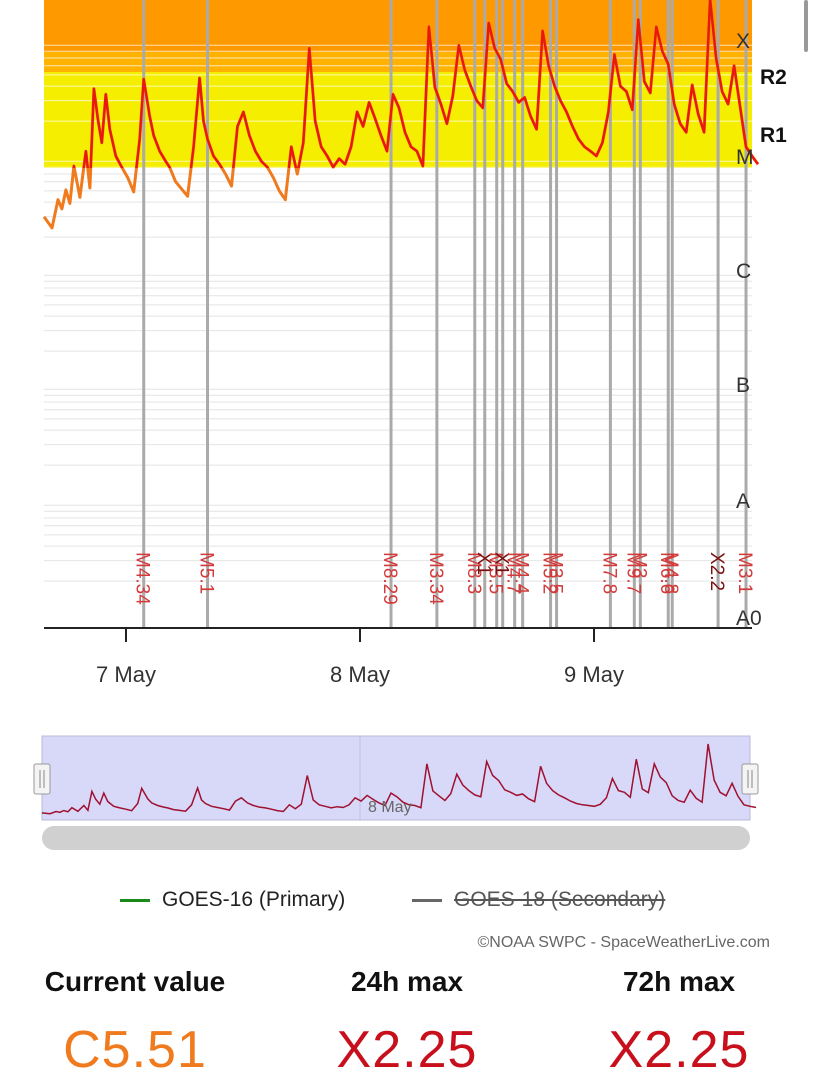 The width and height of the screenshot is (814, 1080). I want to click on event-label-4: M8.3, so click(473, 573).